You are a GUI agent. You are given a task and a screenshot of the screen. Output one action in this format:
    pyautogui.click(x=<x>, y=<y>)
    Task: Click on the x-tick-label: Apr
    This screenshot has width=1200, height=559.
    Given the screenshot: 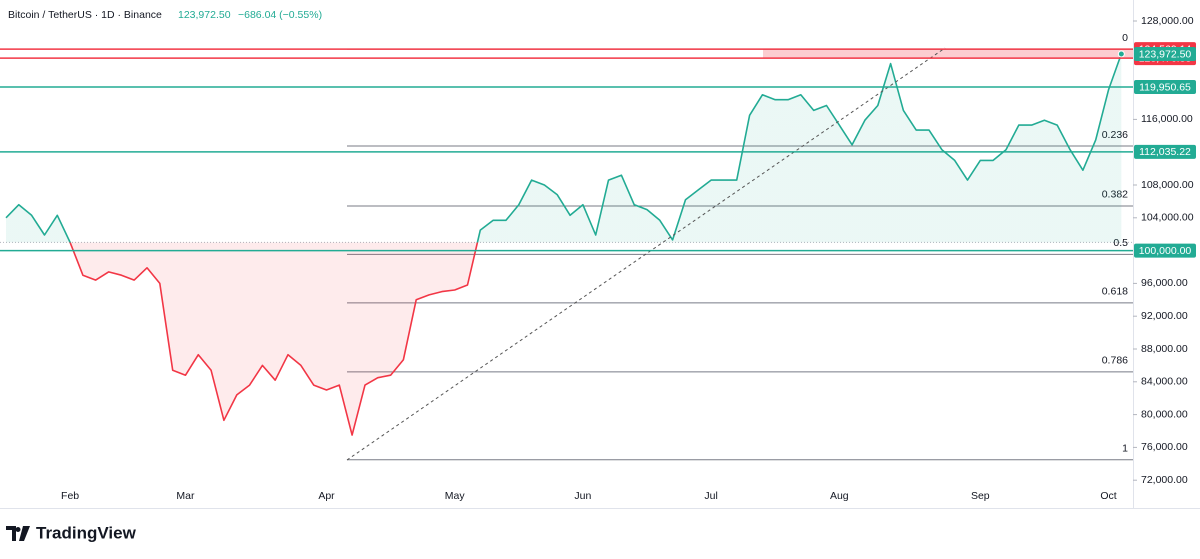 What is the action you would take?
    pyautogui.click(x=326, y=496)
    